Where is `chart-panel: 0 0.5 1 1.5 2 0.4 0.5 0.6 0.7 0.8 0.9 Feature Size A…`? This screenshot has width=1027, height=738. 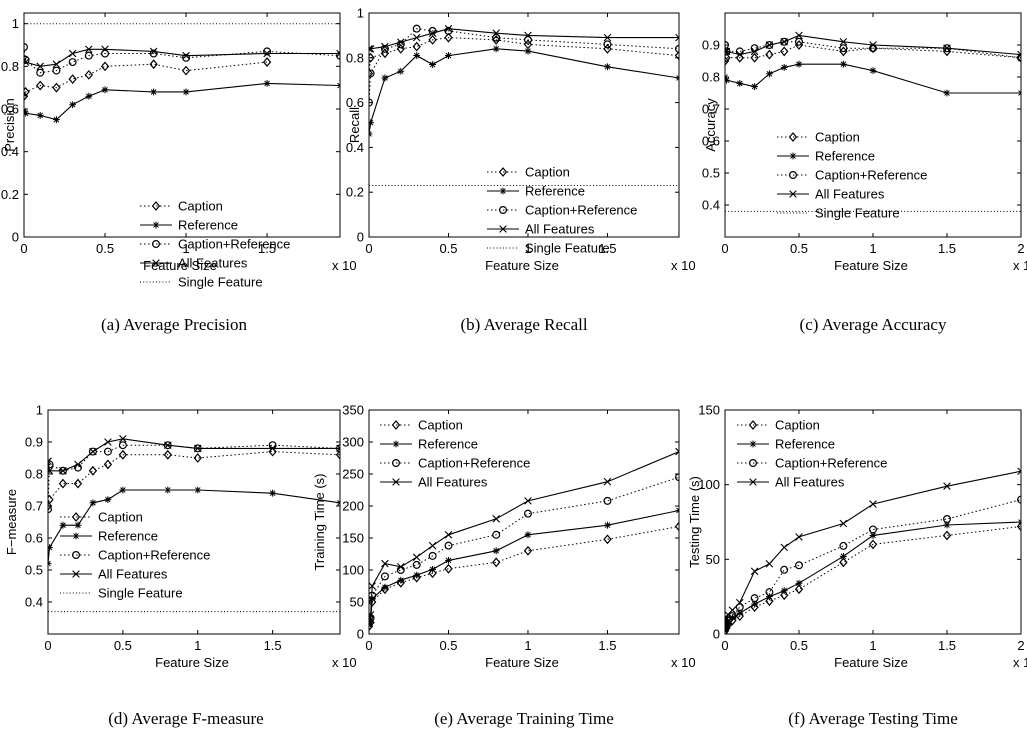
chart-panel: 0 0.5 1 1.5 2 0.4 0.5 0.6 0.7 0.8 0.9 Feature Size A… is located at coordinates (864, 173).